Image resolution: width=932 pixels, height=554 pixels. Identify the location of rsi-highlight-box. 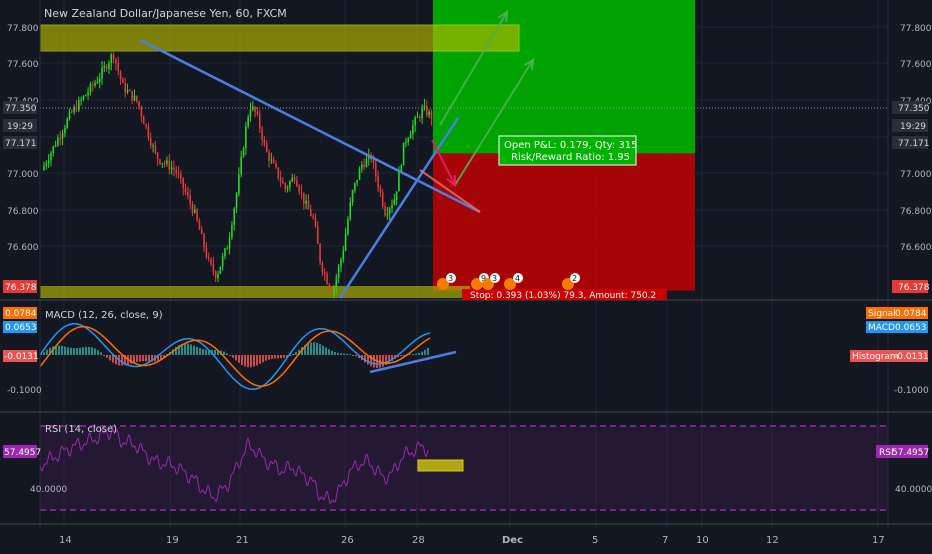
(440, 465).